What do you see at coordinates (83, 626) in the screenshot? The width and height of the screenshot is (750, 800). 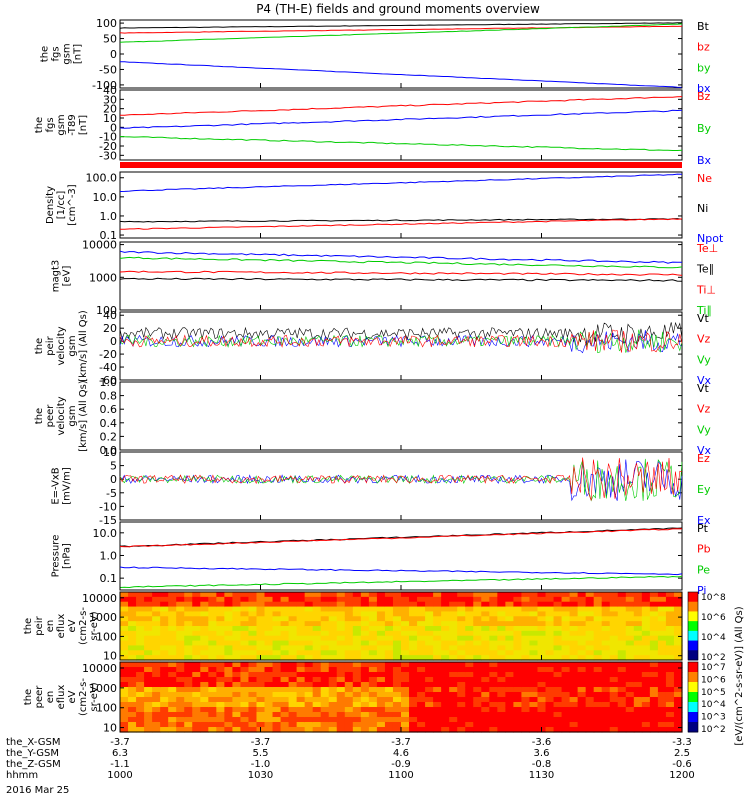 I see `y-axis-label-line: (cm2-s-` at bounding box center [83, 626].